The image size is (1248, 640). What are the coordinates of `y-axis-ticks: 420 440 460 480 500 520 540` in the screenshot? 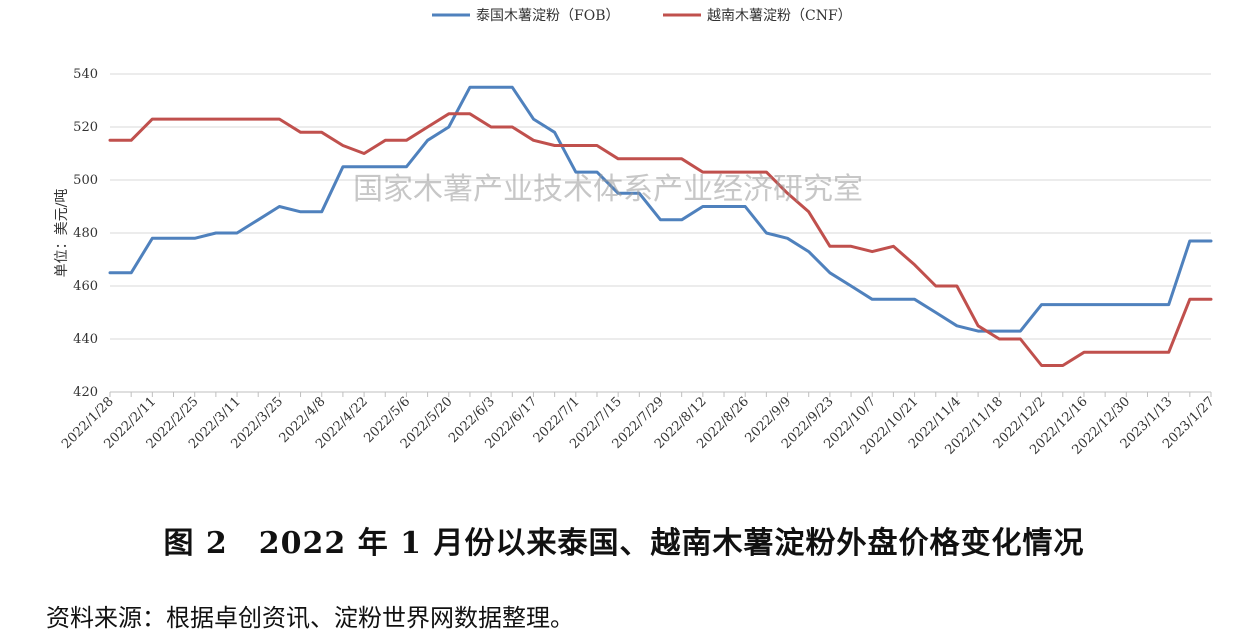 It's located at (85, 233).